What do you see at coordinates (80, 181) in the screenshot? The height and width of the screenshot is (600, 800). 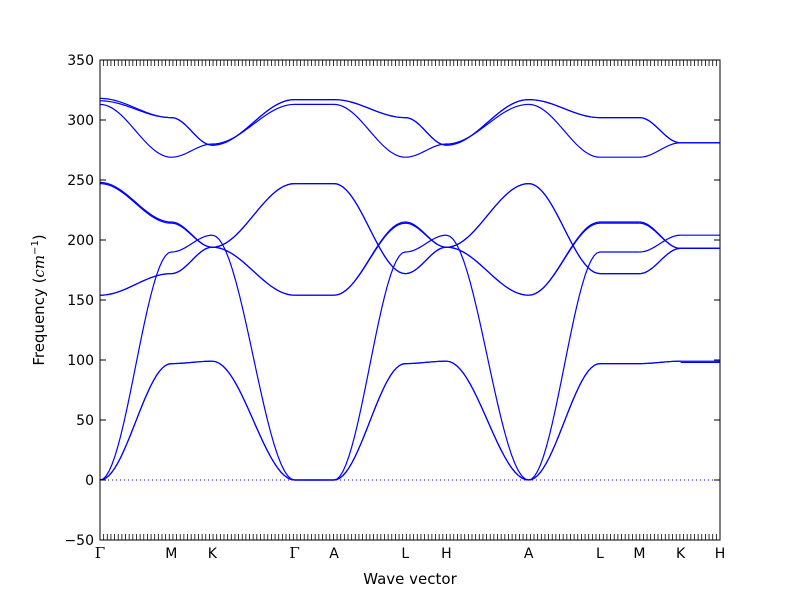 I see `y-tick-label: 250` at bounding box center [80, 181].